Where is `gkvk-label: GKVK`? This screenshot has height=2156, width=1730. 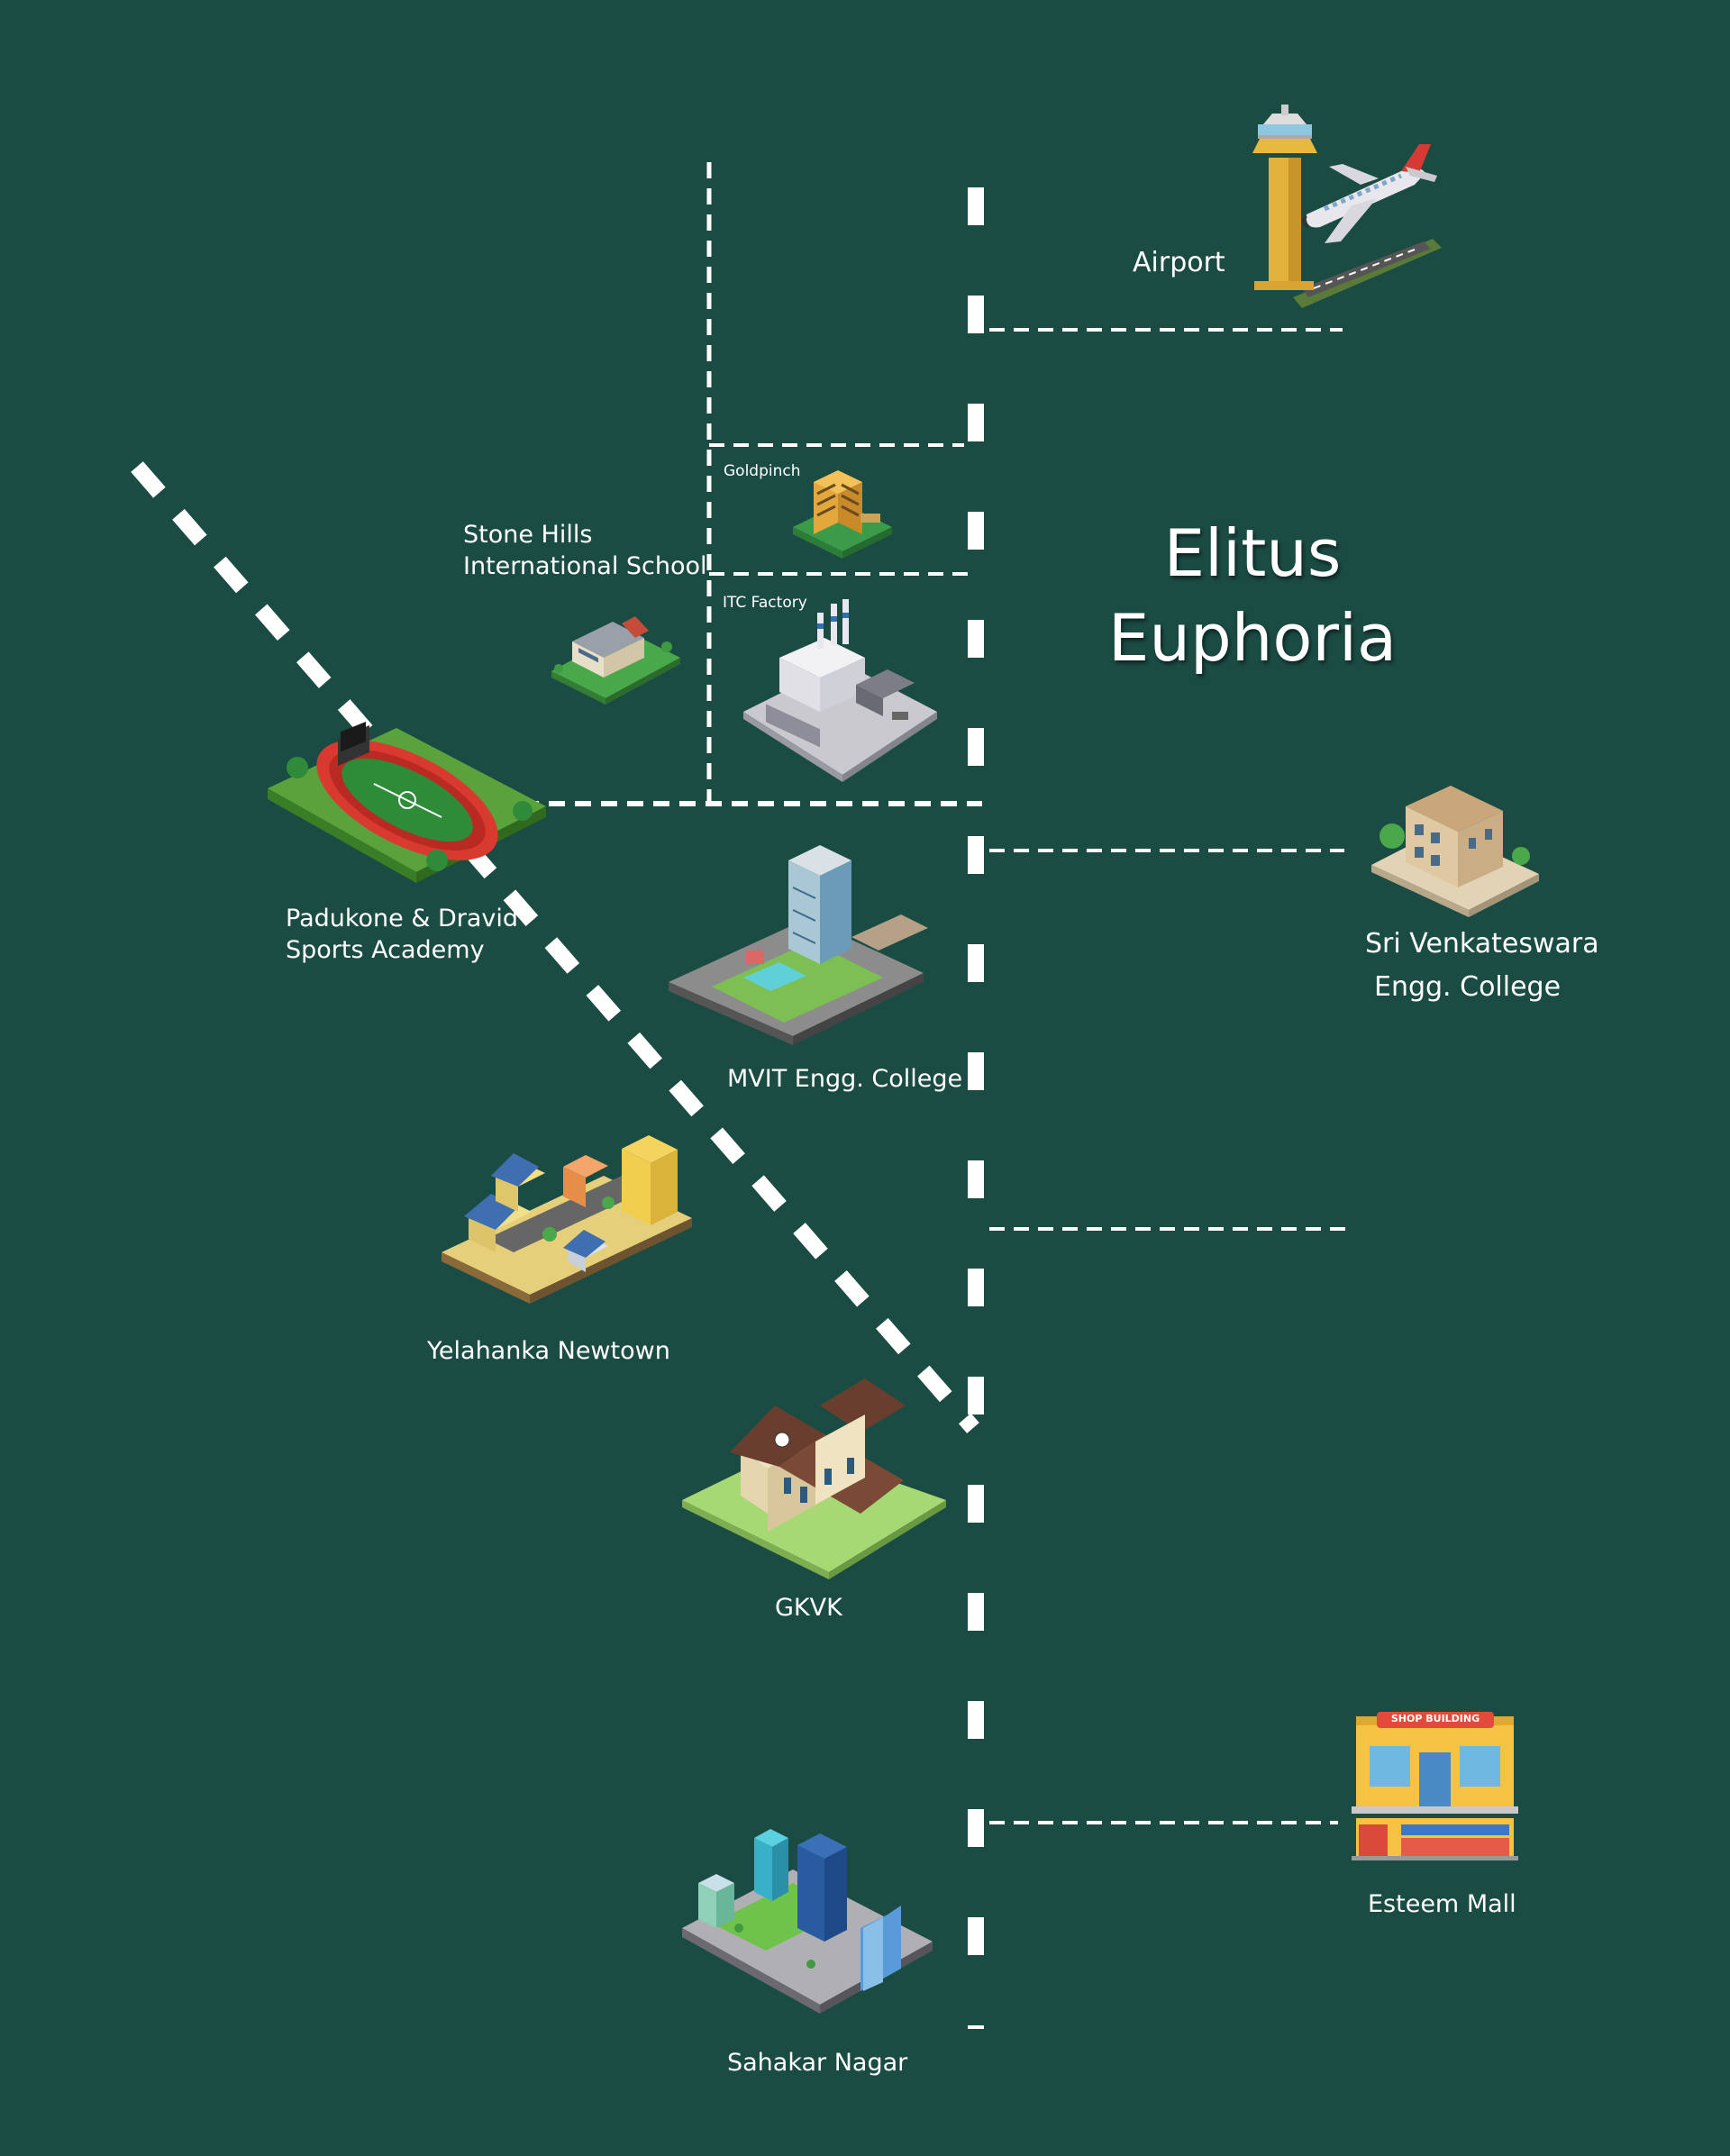 gkvk-label: GKVK is located at coordinates (808, 1608).